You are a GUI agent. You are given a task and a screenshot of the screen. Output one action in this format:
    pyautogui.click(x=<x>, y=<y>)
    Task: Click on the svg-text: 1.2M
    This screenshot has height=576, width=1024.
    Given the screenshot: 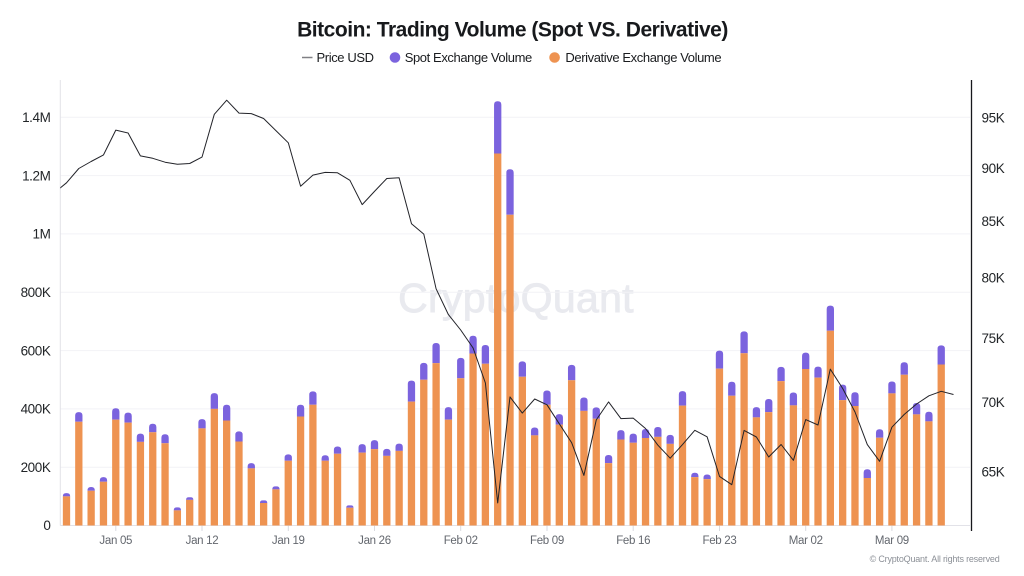 What is the action you would take?
    pyautogui.click(x=36, y=175)
    